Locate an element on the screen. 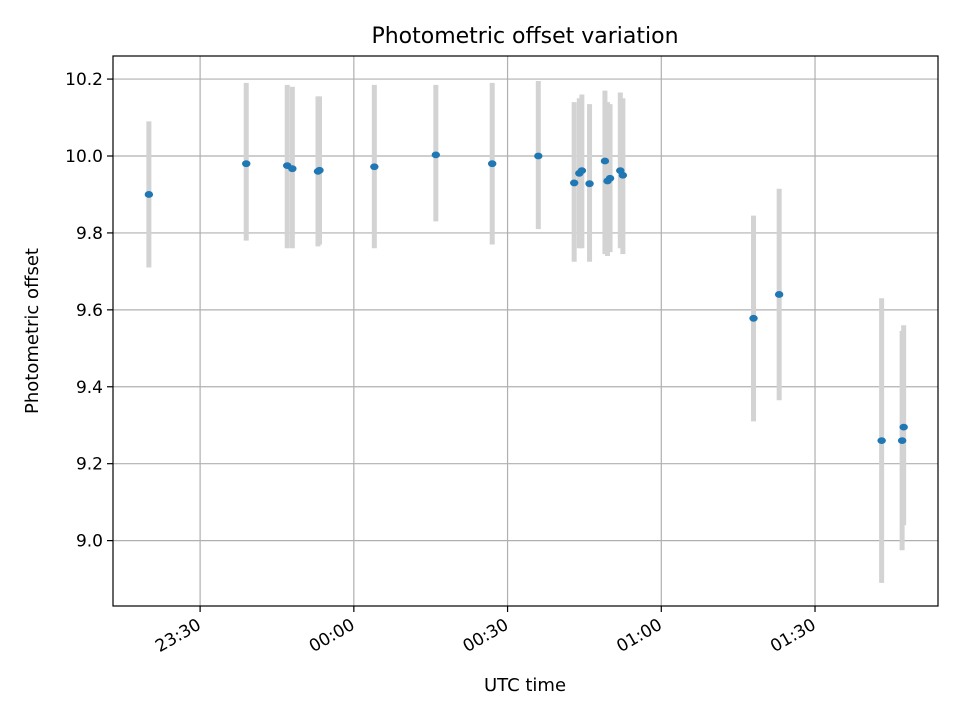 The height and width of the screenshot is (720, 960). y-tick-label: 10.2 is located at coordinates (84, 80).